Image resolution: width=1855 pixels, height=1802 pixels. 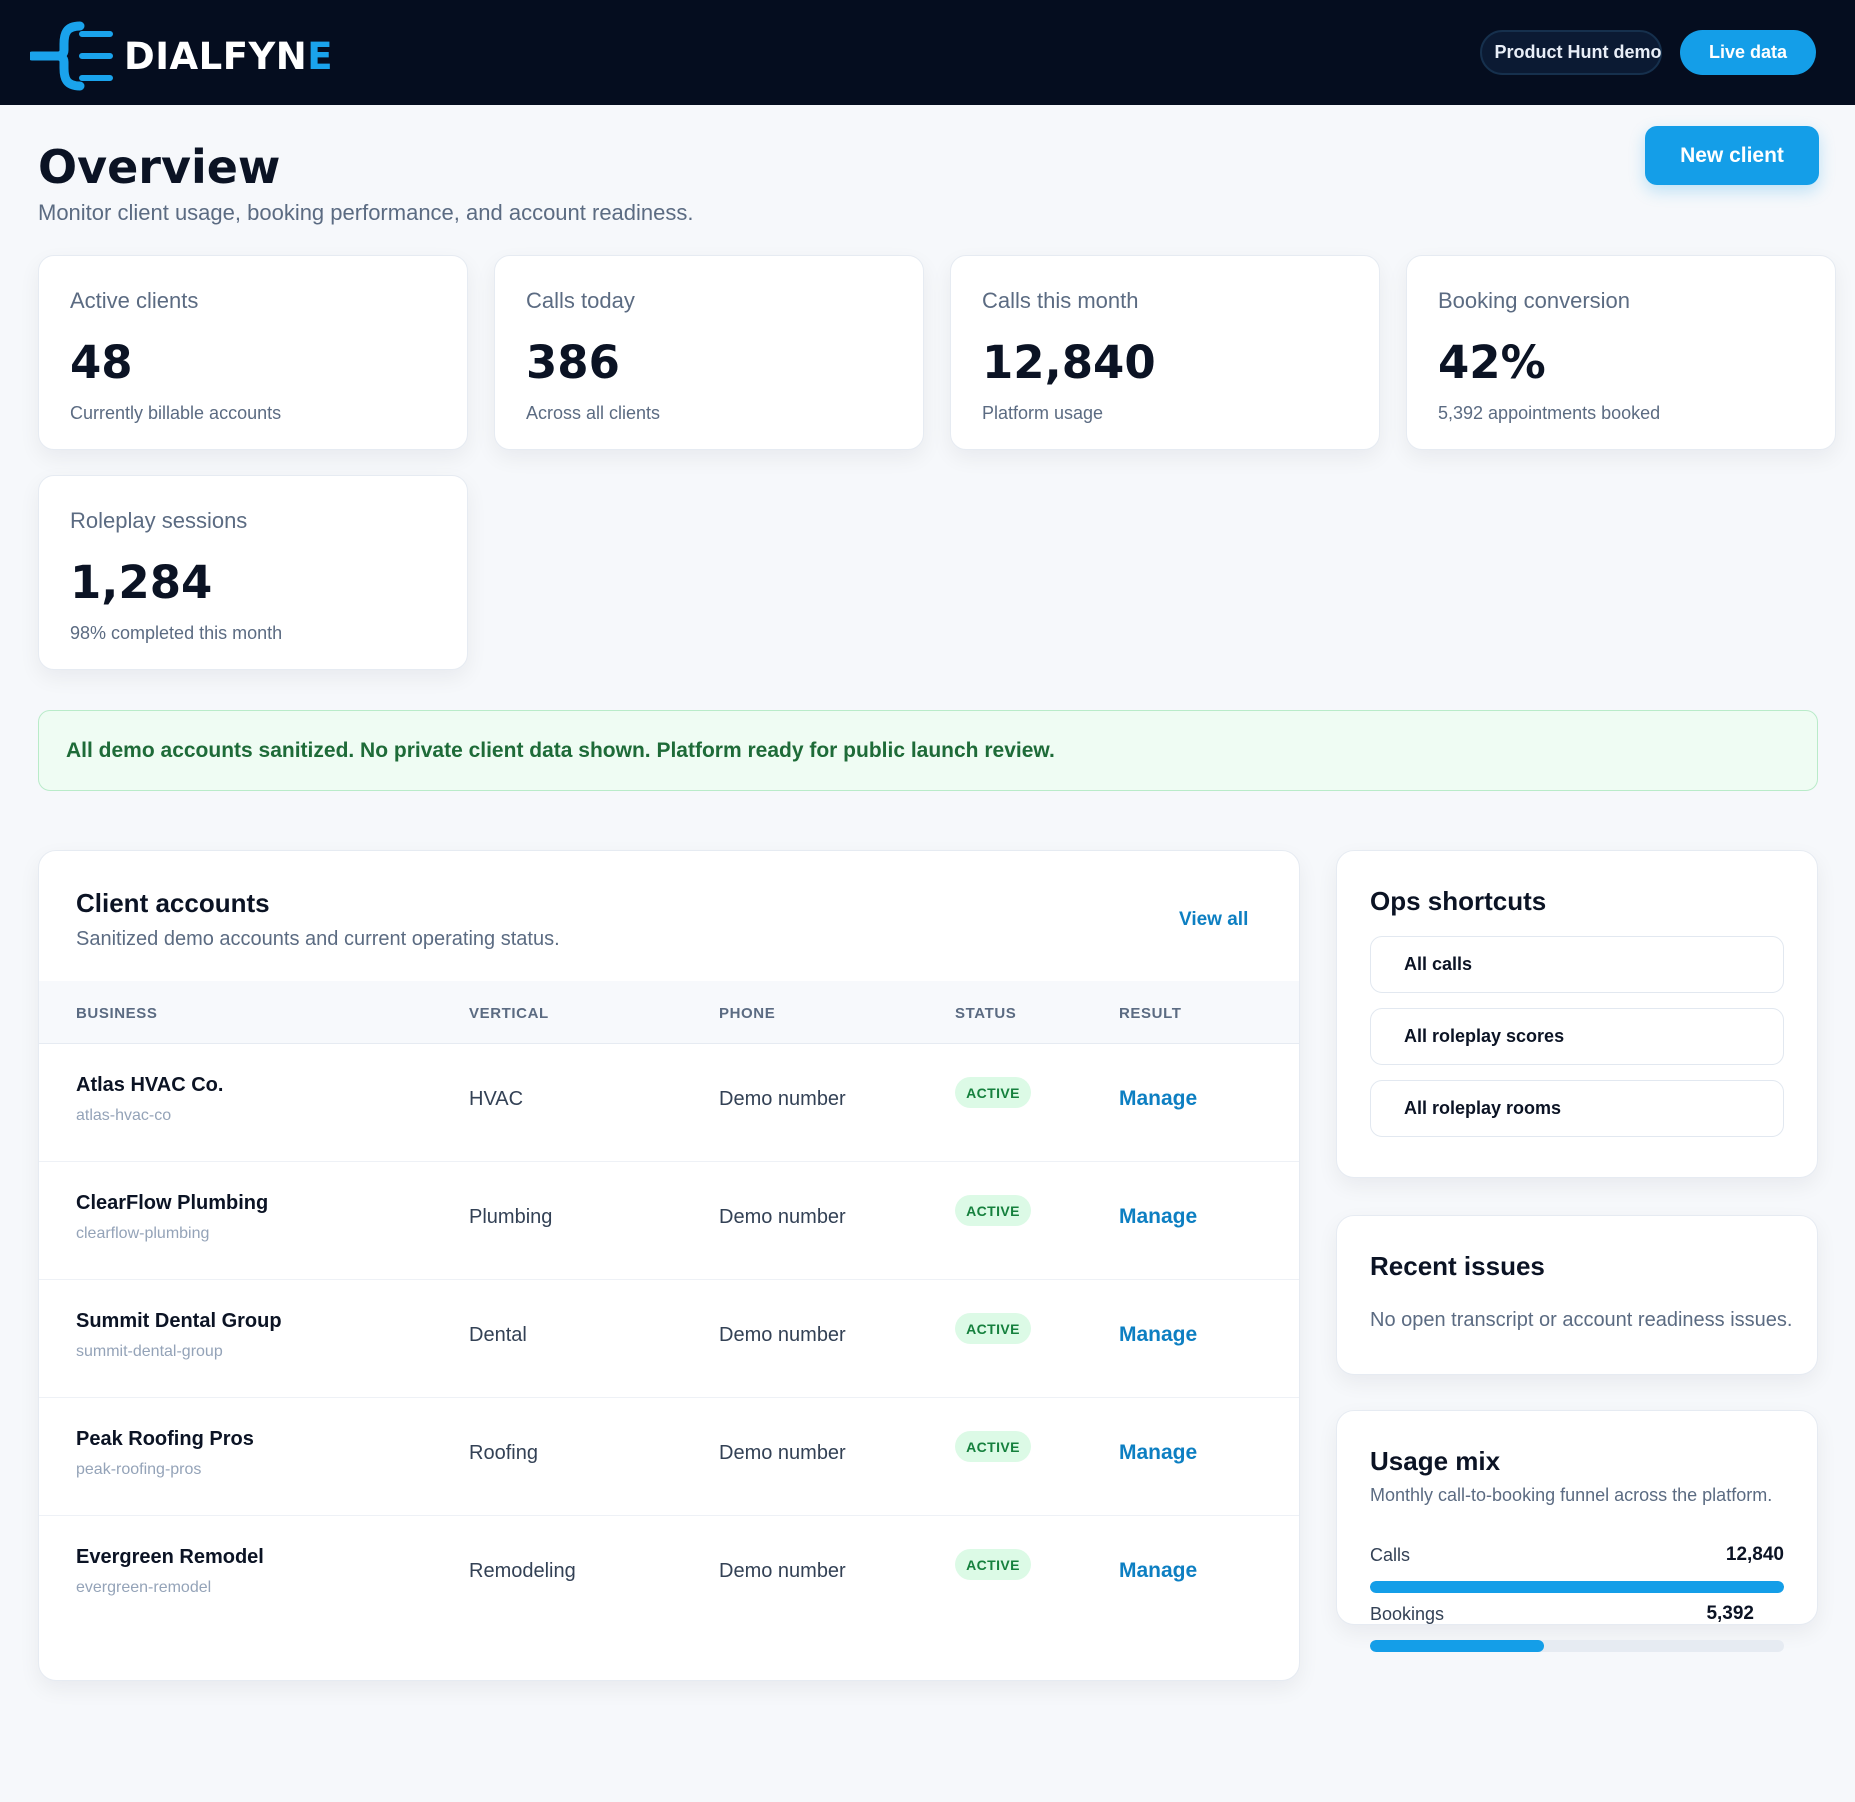 What do you see at coordinates (176, 633) in the screenshot?
I see `stat-note: 98% completed this month` at bounding box center [176, 633].